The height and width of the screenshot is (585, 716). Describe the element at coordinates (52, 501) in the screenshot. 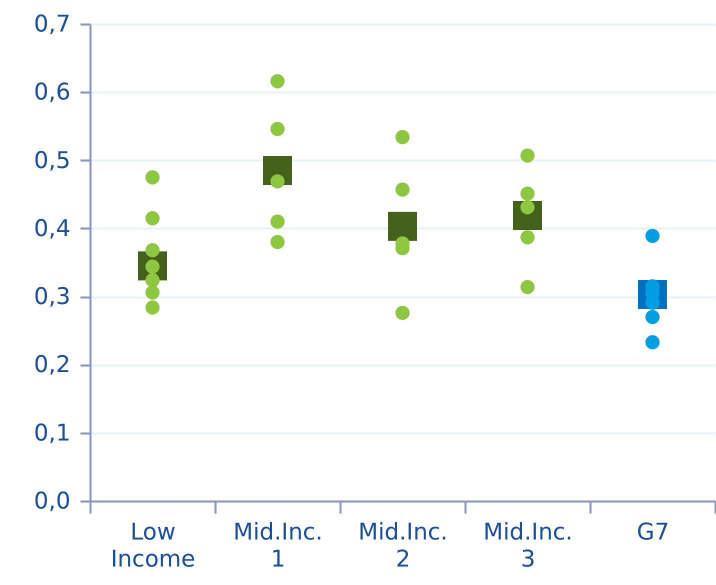

I see `y-tick-label: 0,0` at that location.